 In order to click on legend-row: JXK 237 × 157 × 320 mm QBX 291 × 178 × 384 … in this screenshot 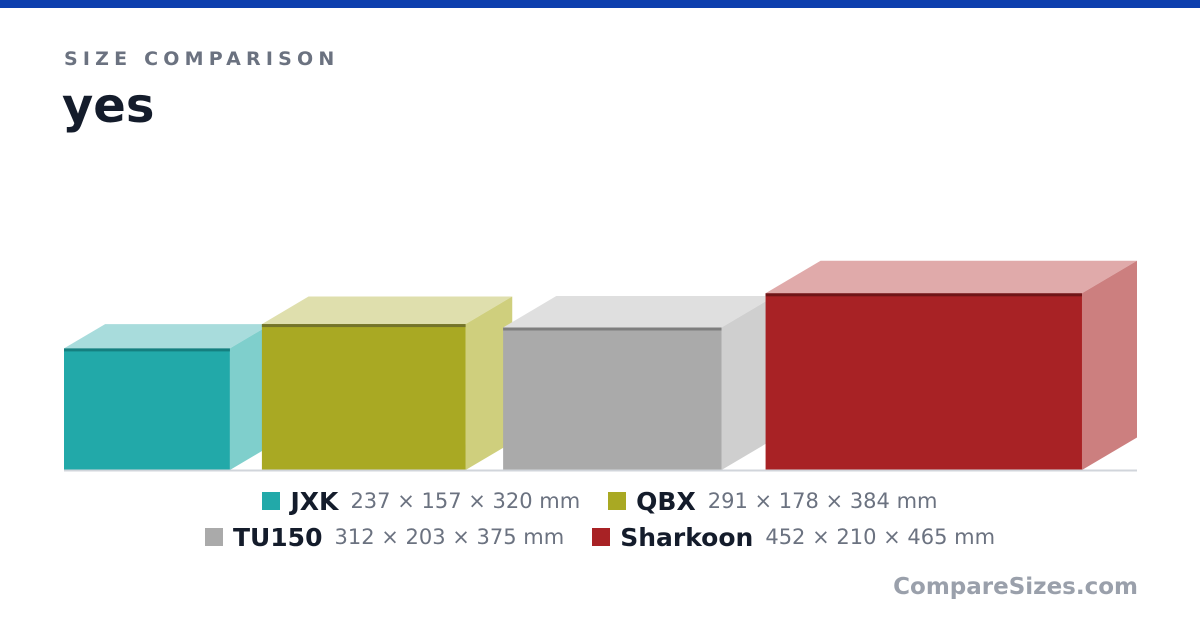, I will do `click(600, 501)`.